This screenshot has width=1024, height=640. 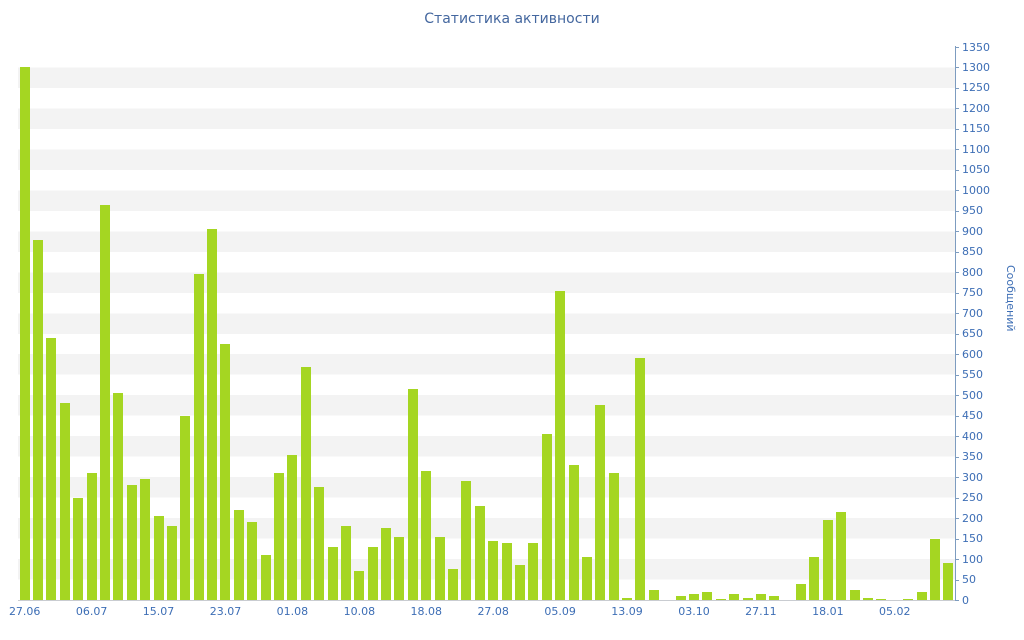 I want to click on y-tick-label: 200, so click(x=972, y=518).